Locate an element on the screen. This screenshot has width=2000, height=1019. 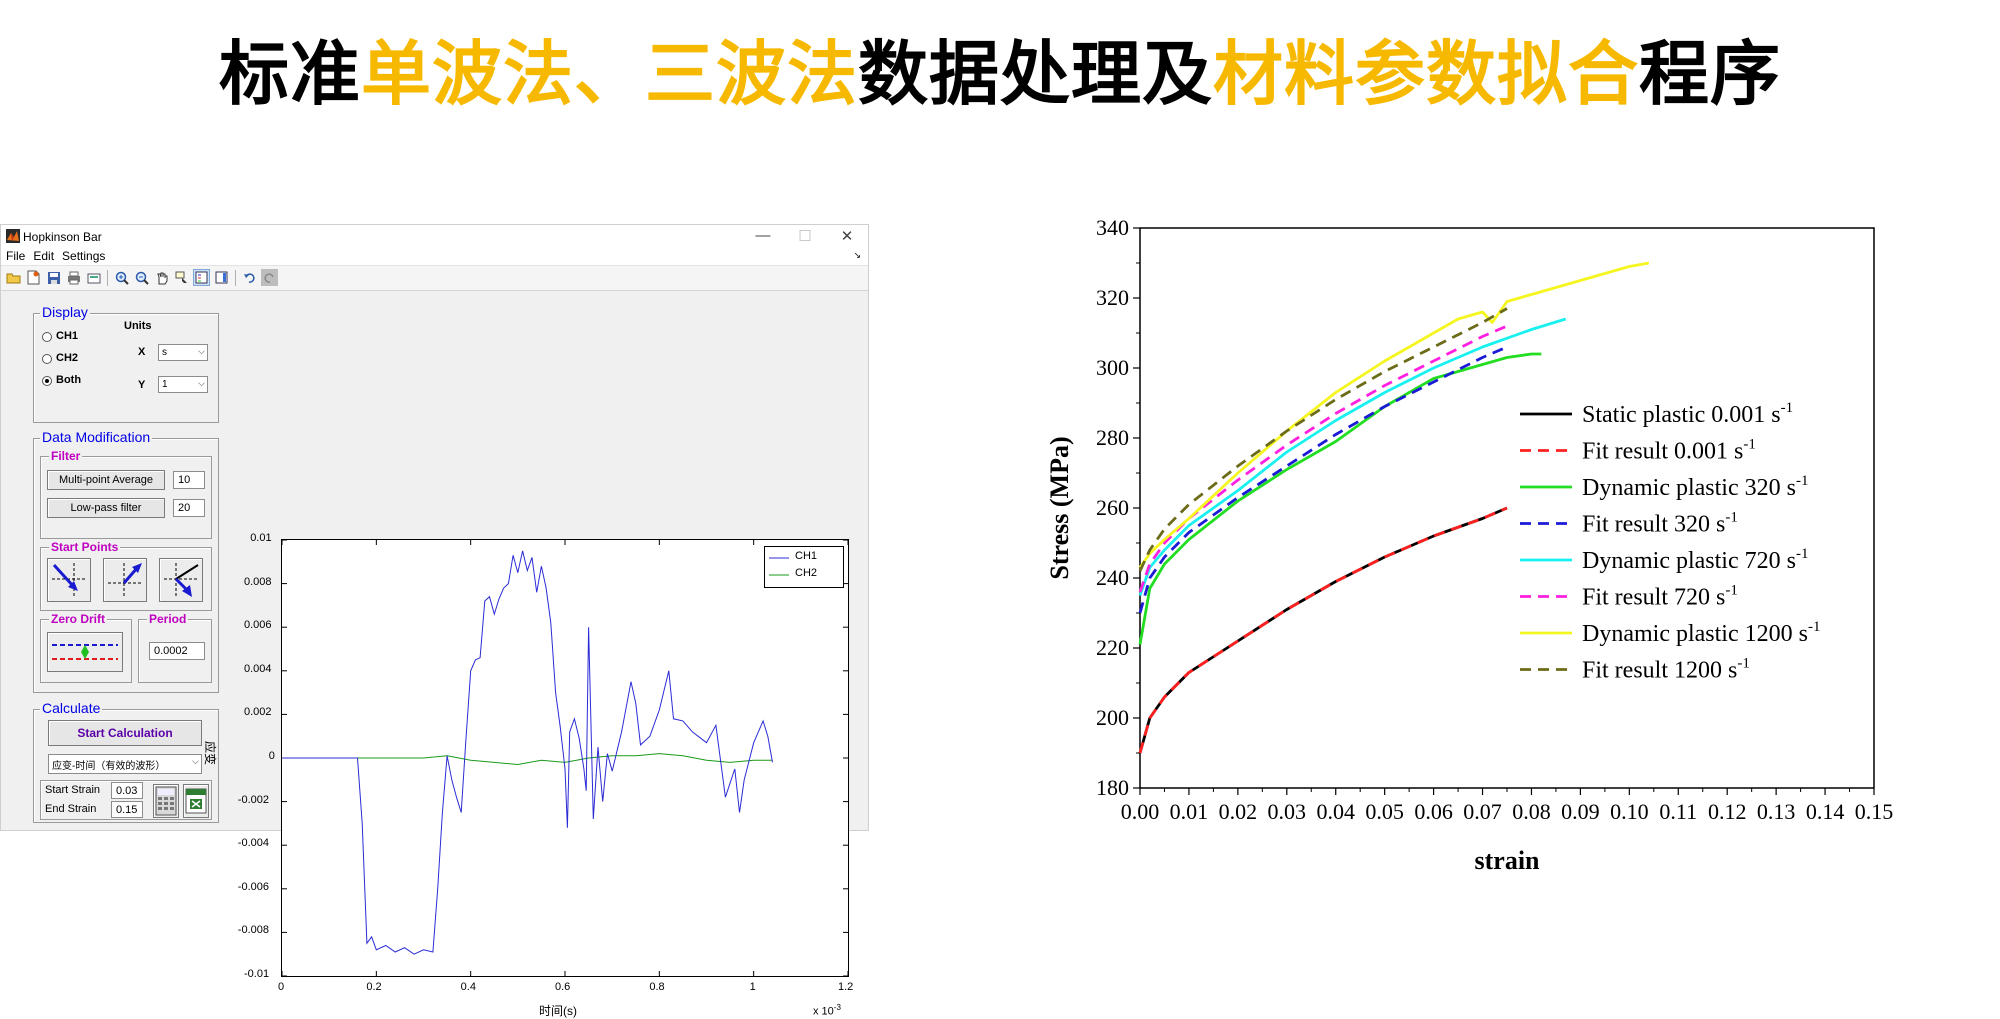
radio-ch1-label: CH1 is located at coordinates (67, 336).